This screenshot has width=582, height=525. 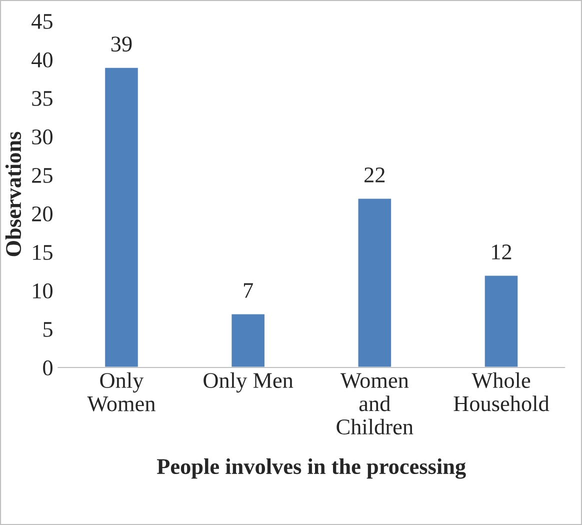 What do you see at coordinates (374, 175) in the screenshot?
I see `data-label: 22` at bounding box center [374, 175].